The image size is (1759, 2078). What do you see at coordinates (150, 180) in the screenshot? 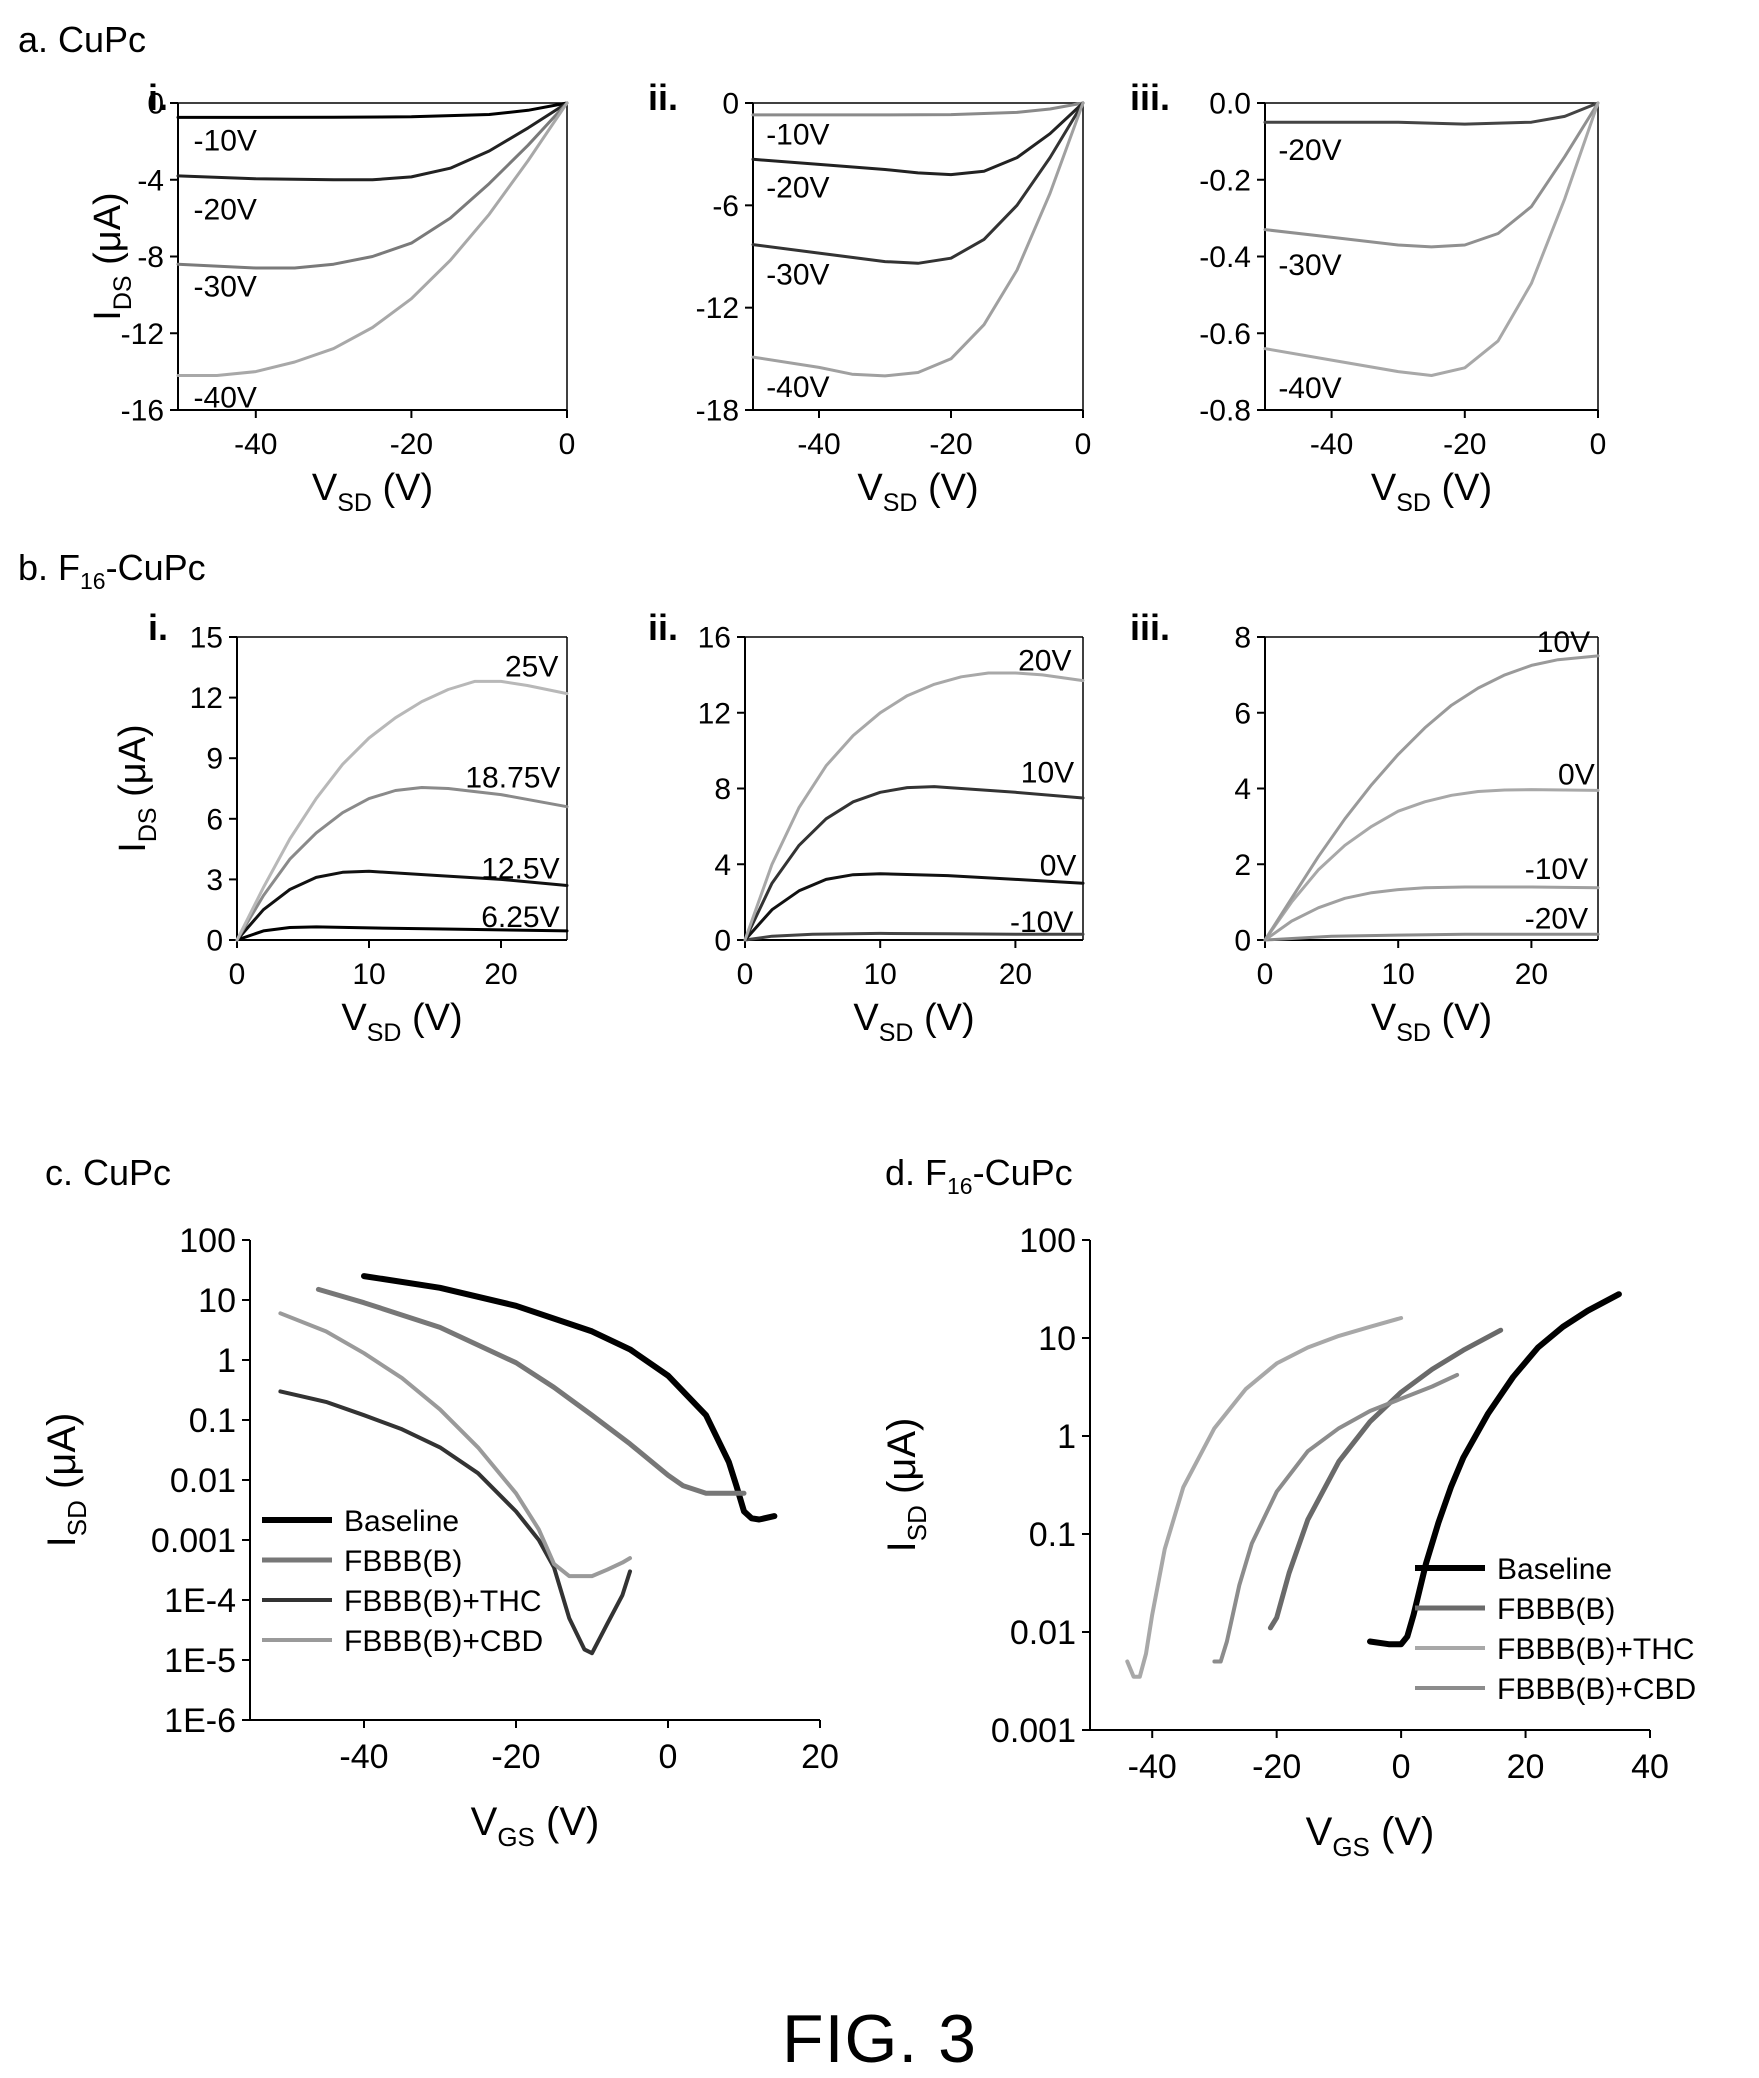
I see `y-tick-label: -4` at bounding box center [150, 180].